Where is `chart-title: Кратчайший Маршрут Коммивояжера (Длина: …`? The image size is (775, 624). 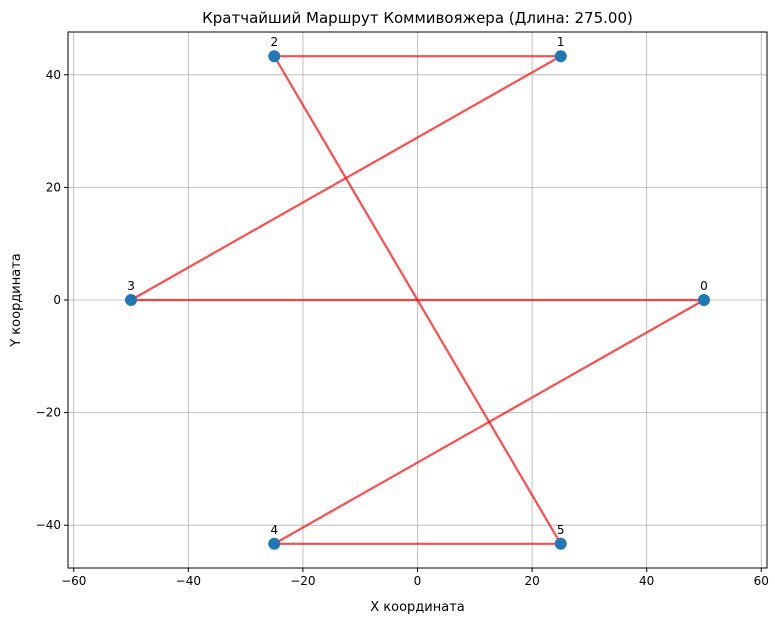 chart-title: Кратчайший Маршрут Коммивояжера (Длина: … is located at coordinates (417, 18).